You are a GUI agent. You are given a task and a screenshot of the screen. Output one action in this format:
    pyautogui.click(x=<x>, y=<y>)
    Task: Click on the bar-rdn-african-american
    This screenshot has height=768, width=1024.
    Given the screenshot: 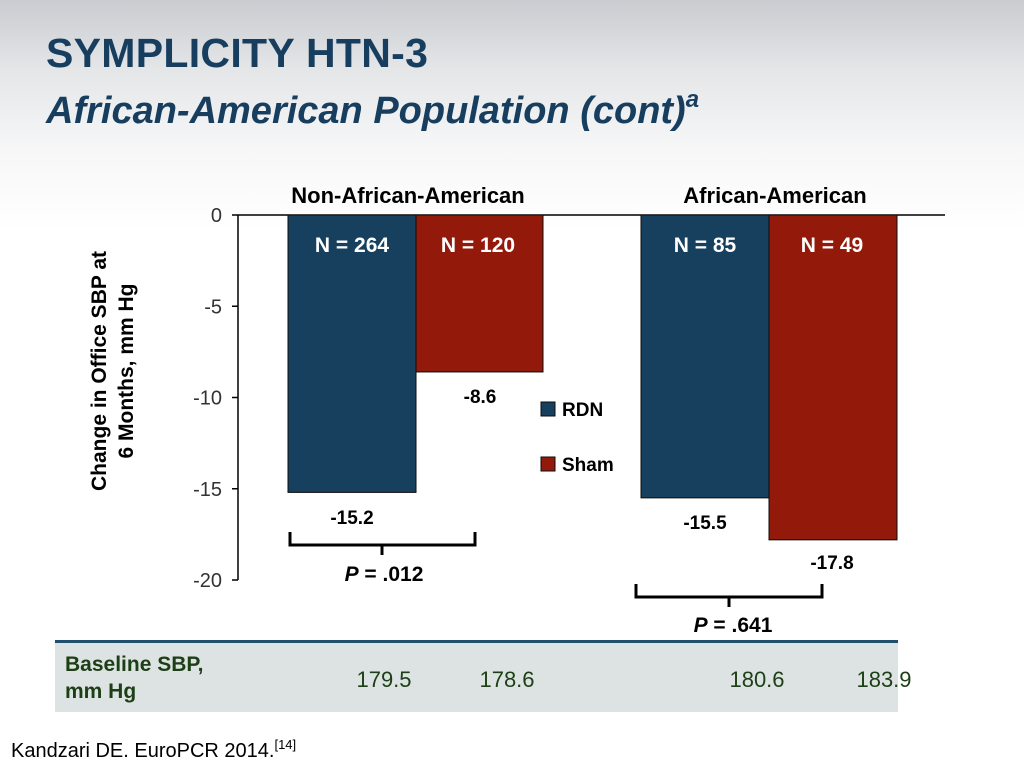 What is the action you would take?
    pyautogui.click(x=705, y=356)
    